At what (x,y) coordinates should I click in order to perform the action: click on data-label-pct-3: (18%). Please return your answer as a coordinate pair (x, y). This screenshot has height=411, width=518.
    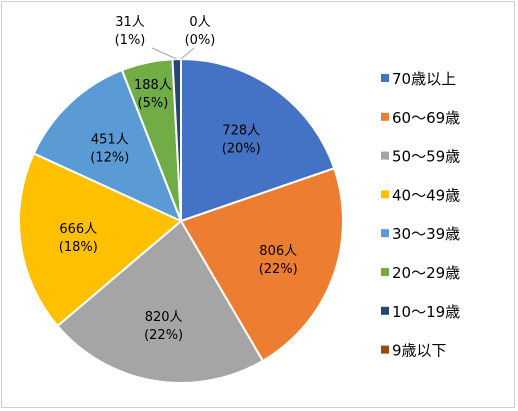
    Looking at the image, I should click on (78, 247).